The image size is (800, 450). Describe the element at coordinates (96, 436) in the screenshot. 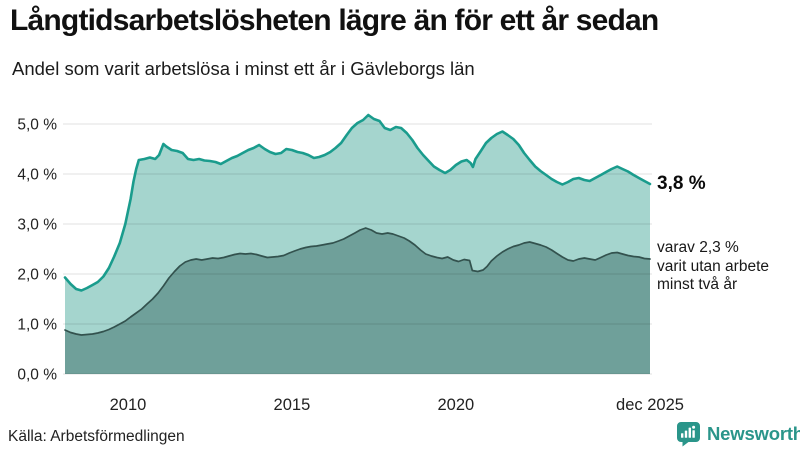

I see `source-note: Källa: Arbetsförmedlingen` at that location.